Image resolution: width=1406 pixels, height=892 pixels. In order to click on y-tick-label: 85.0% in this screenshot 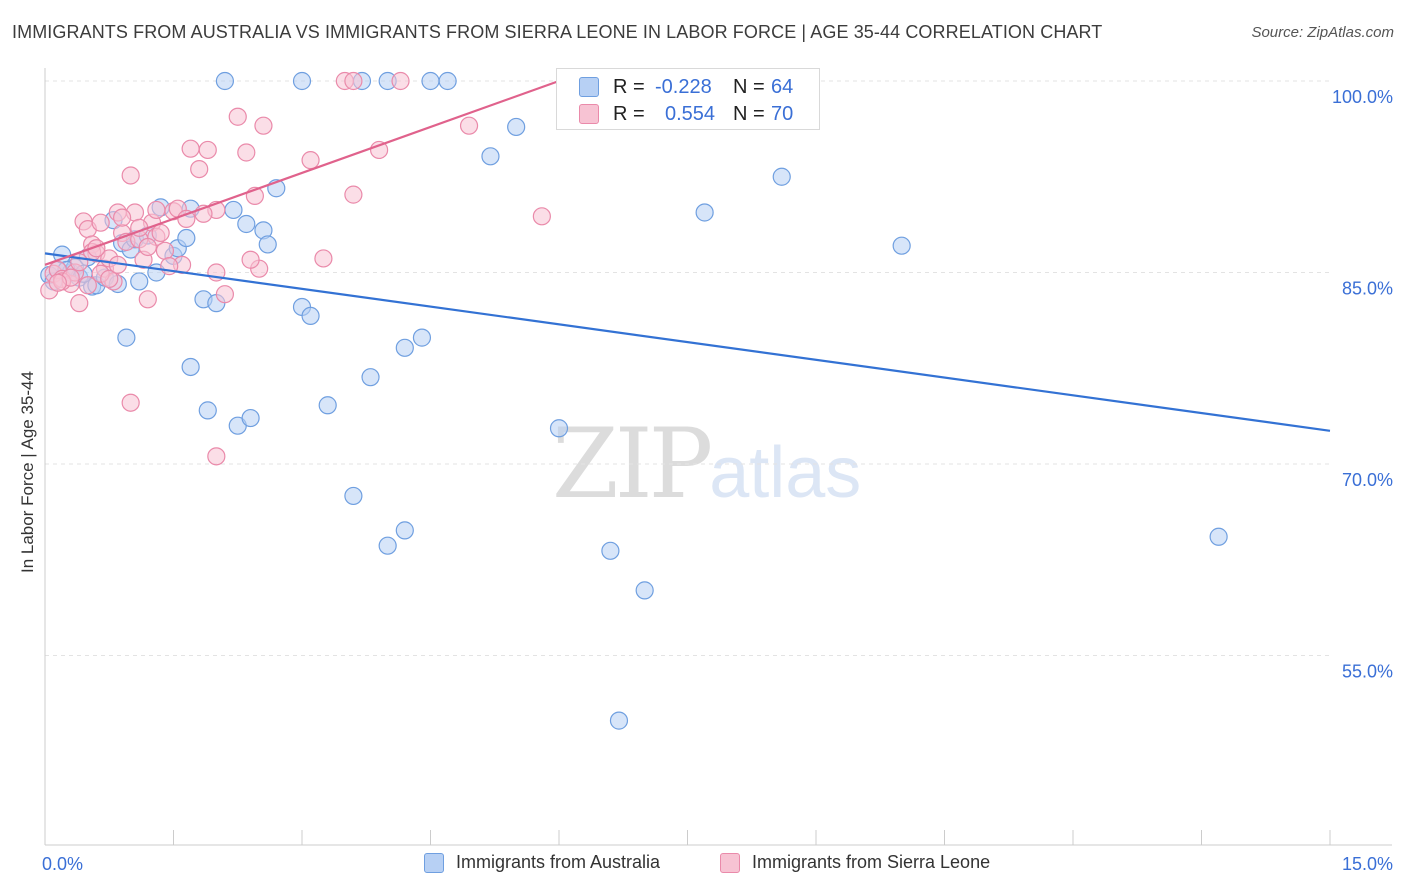, I will do `click(1367, 289)`.